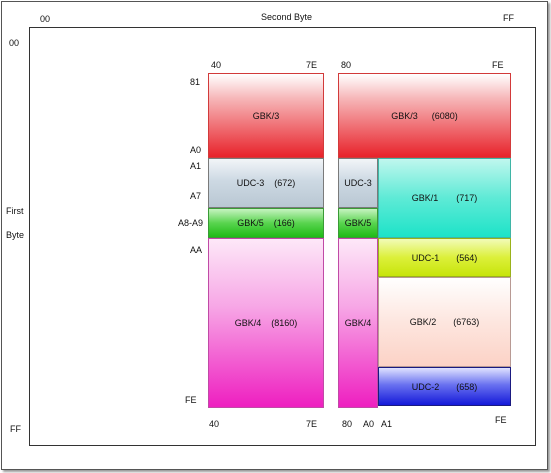  What do you see at coordinates (45, 19) in the screenshot?
I see `x-axis-start-label: 00` at bounding box center [45, 19].